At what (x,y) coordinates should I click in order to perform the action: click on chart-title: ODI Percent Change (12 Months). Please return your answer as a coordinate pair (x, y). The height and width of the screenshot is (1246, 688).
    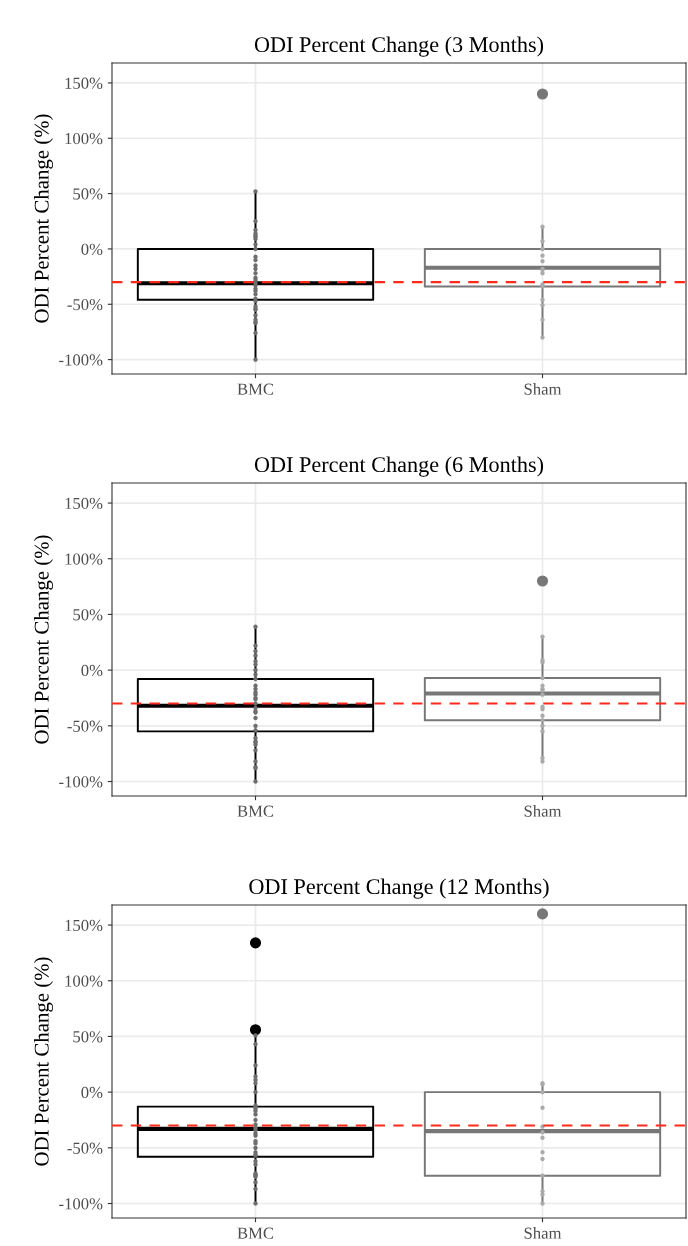
    Looking at the image, I should click on (399, 888).